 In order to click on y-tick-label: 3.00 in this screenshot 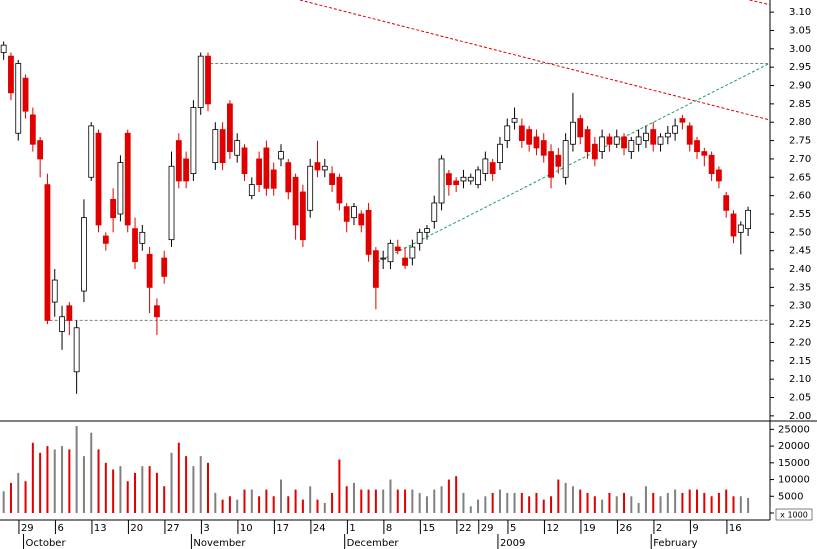, I will do `click(800, 49)`.